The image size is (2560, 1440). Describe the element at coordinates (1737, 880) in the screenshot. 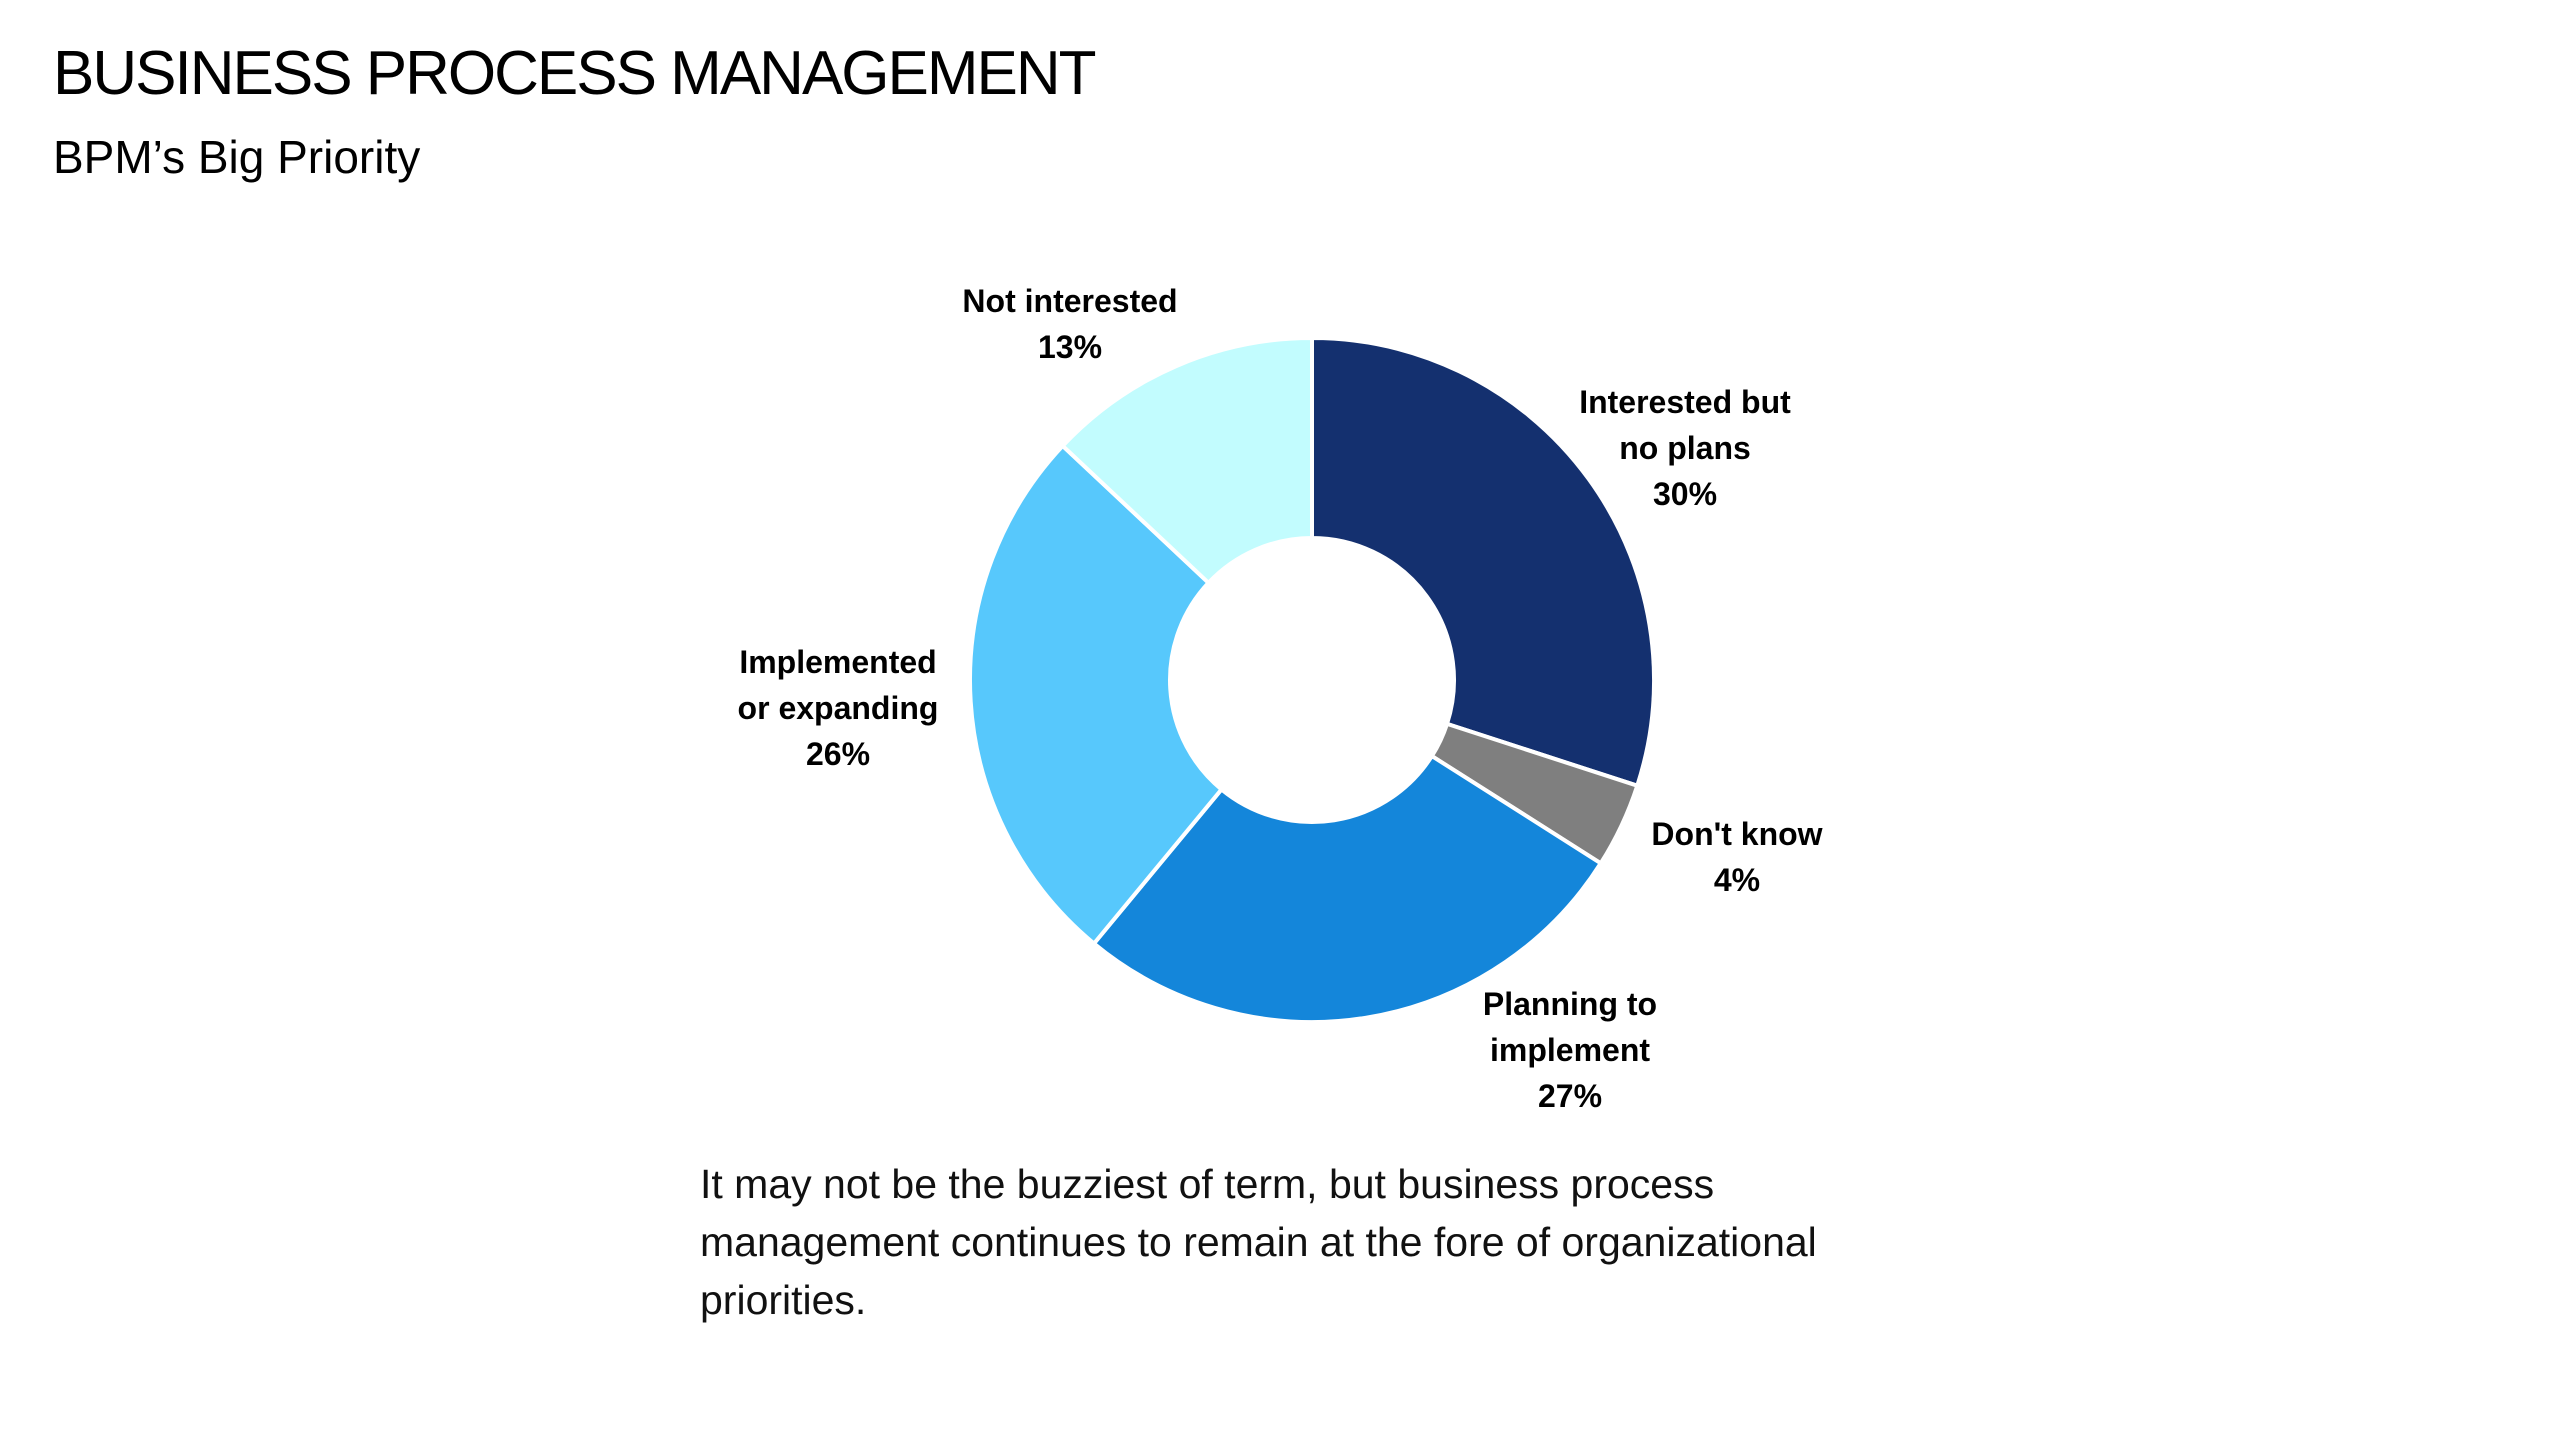

I see `data-label-value: 4%` at that location.